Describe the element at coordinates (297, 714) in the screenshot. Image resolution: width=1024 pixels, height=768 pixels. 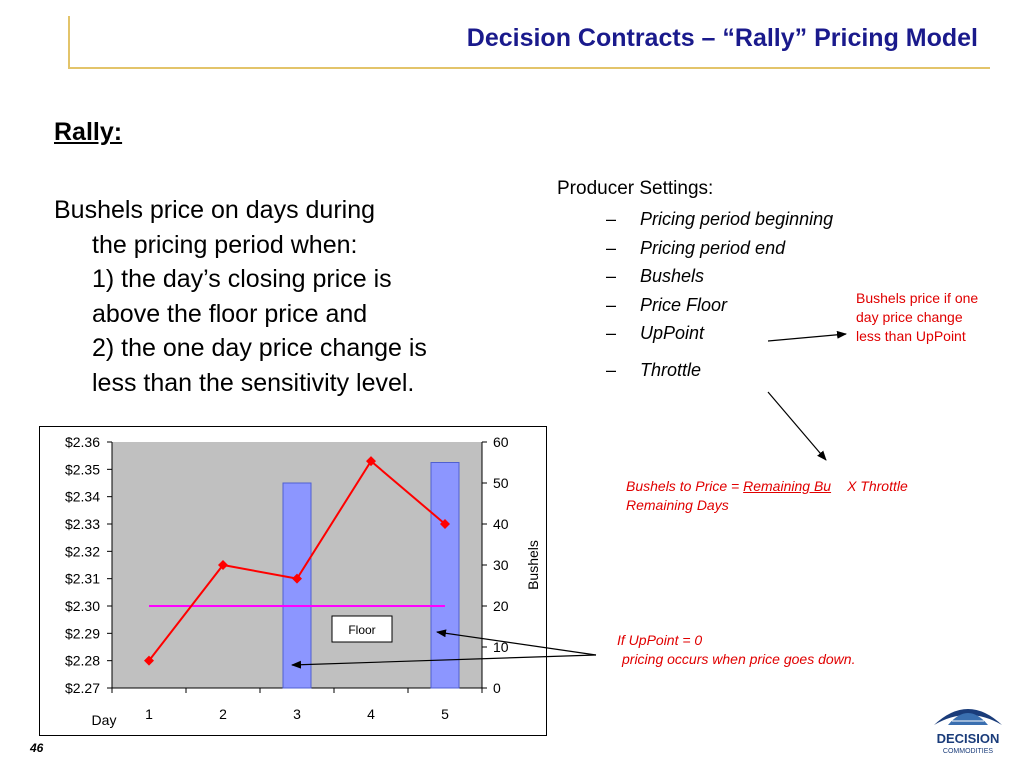
I see `x-tick-label: 3` at that location.